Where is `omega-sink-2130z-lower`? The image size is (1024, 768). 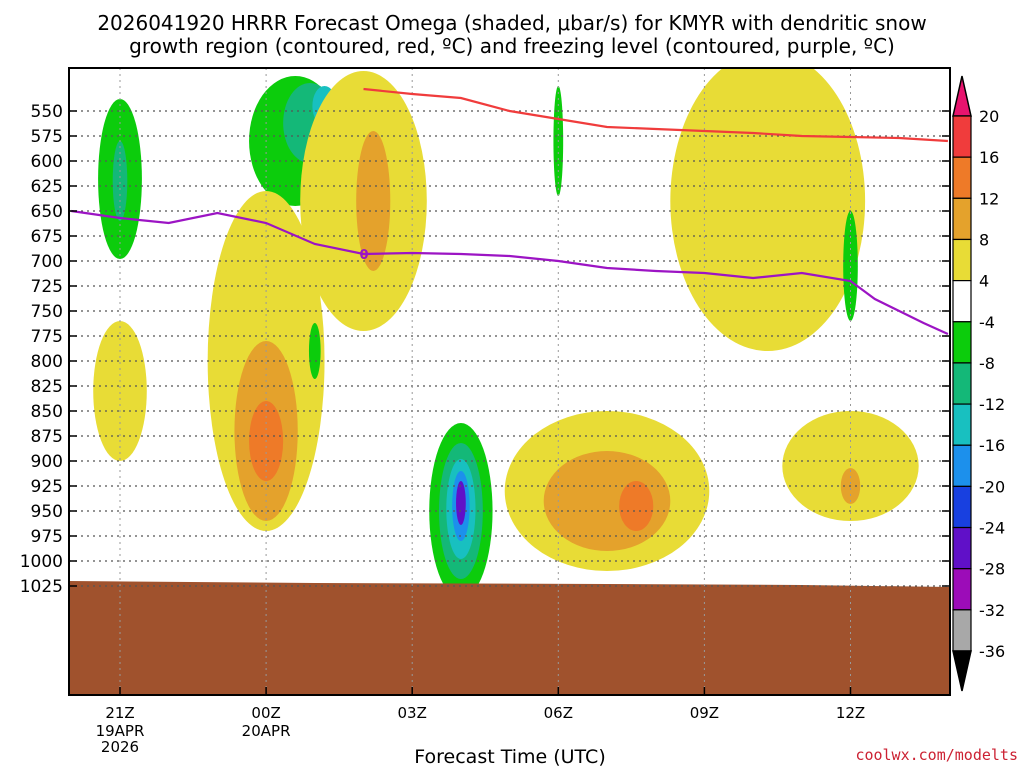
omega-sink-2130z-lower is located at coordinates (120, 391).